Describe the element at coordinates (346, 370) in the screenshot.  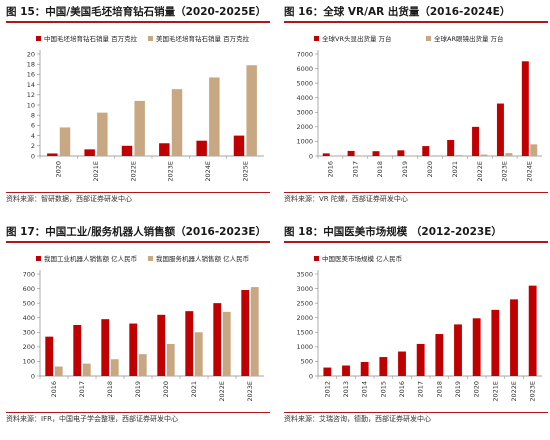
I see `bar-2013-s1` at that location.